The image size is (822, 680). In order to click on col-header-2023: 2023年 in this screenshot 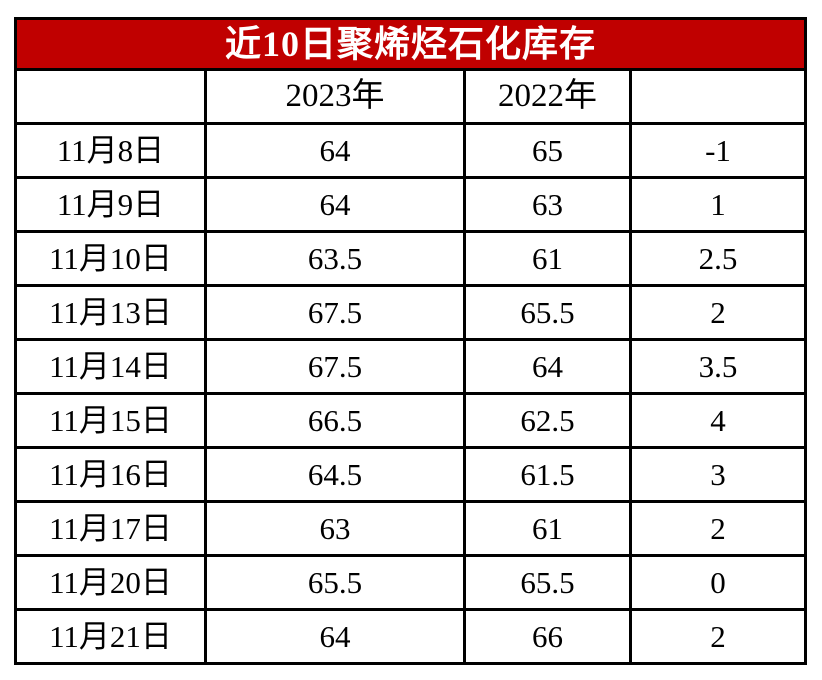, I will do `click(335, 96)`.